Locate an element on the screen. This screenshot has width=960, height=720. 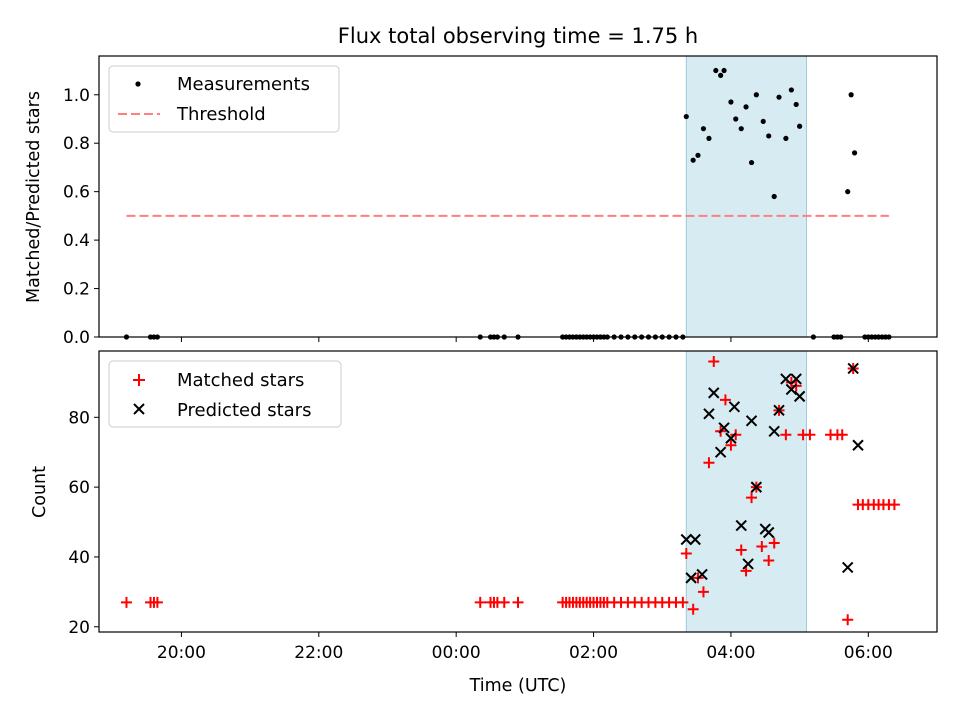
y-tick-label: 20 is located at coordinates (79, 628).